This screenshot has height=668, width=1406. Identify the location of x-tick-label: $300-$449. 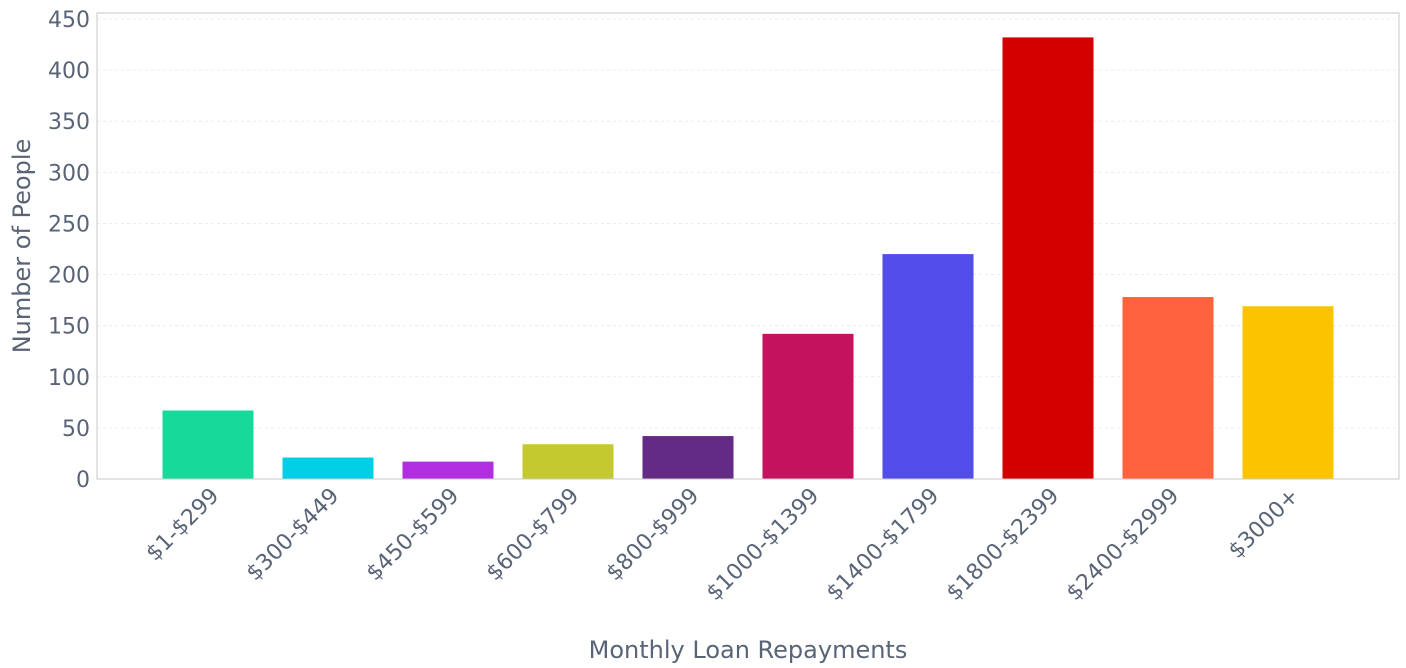
(293, 535).